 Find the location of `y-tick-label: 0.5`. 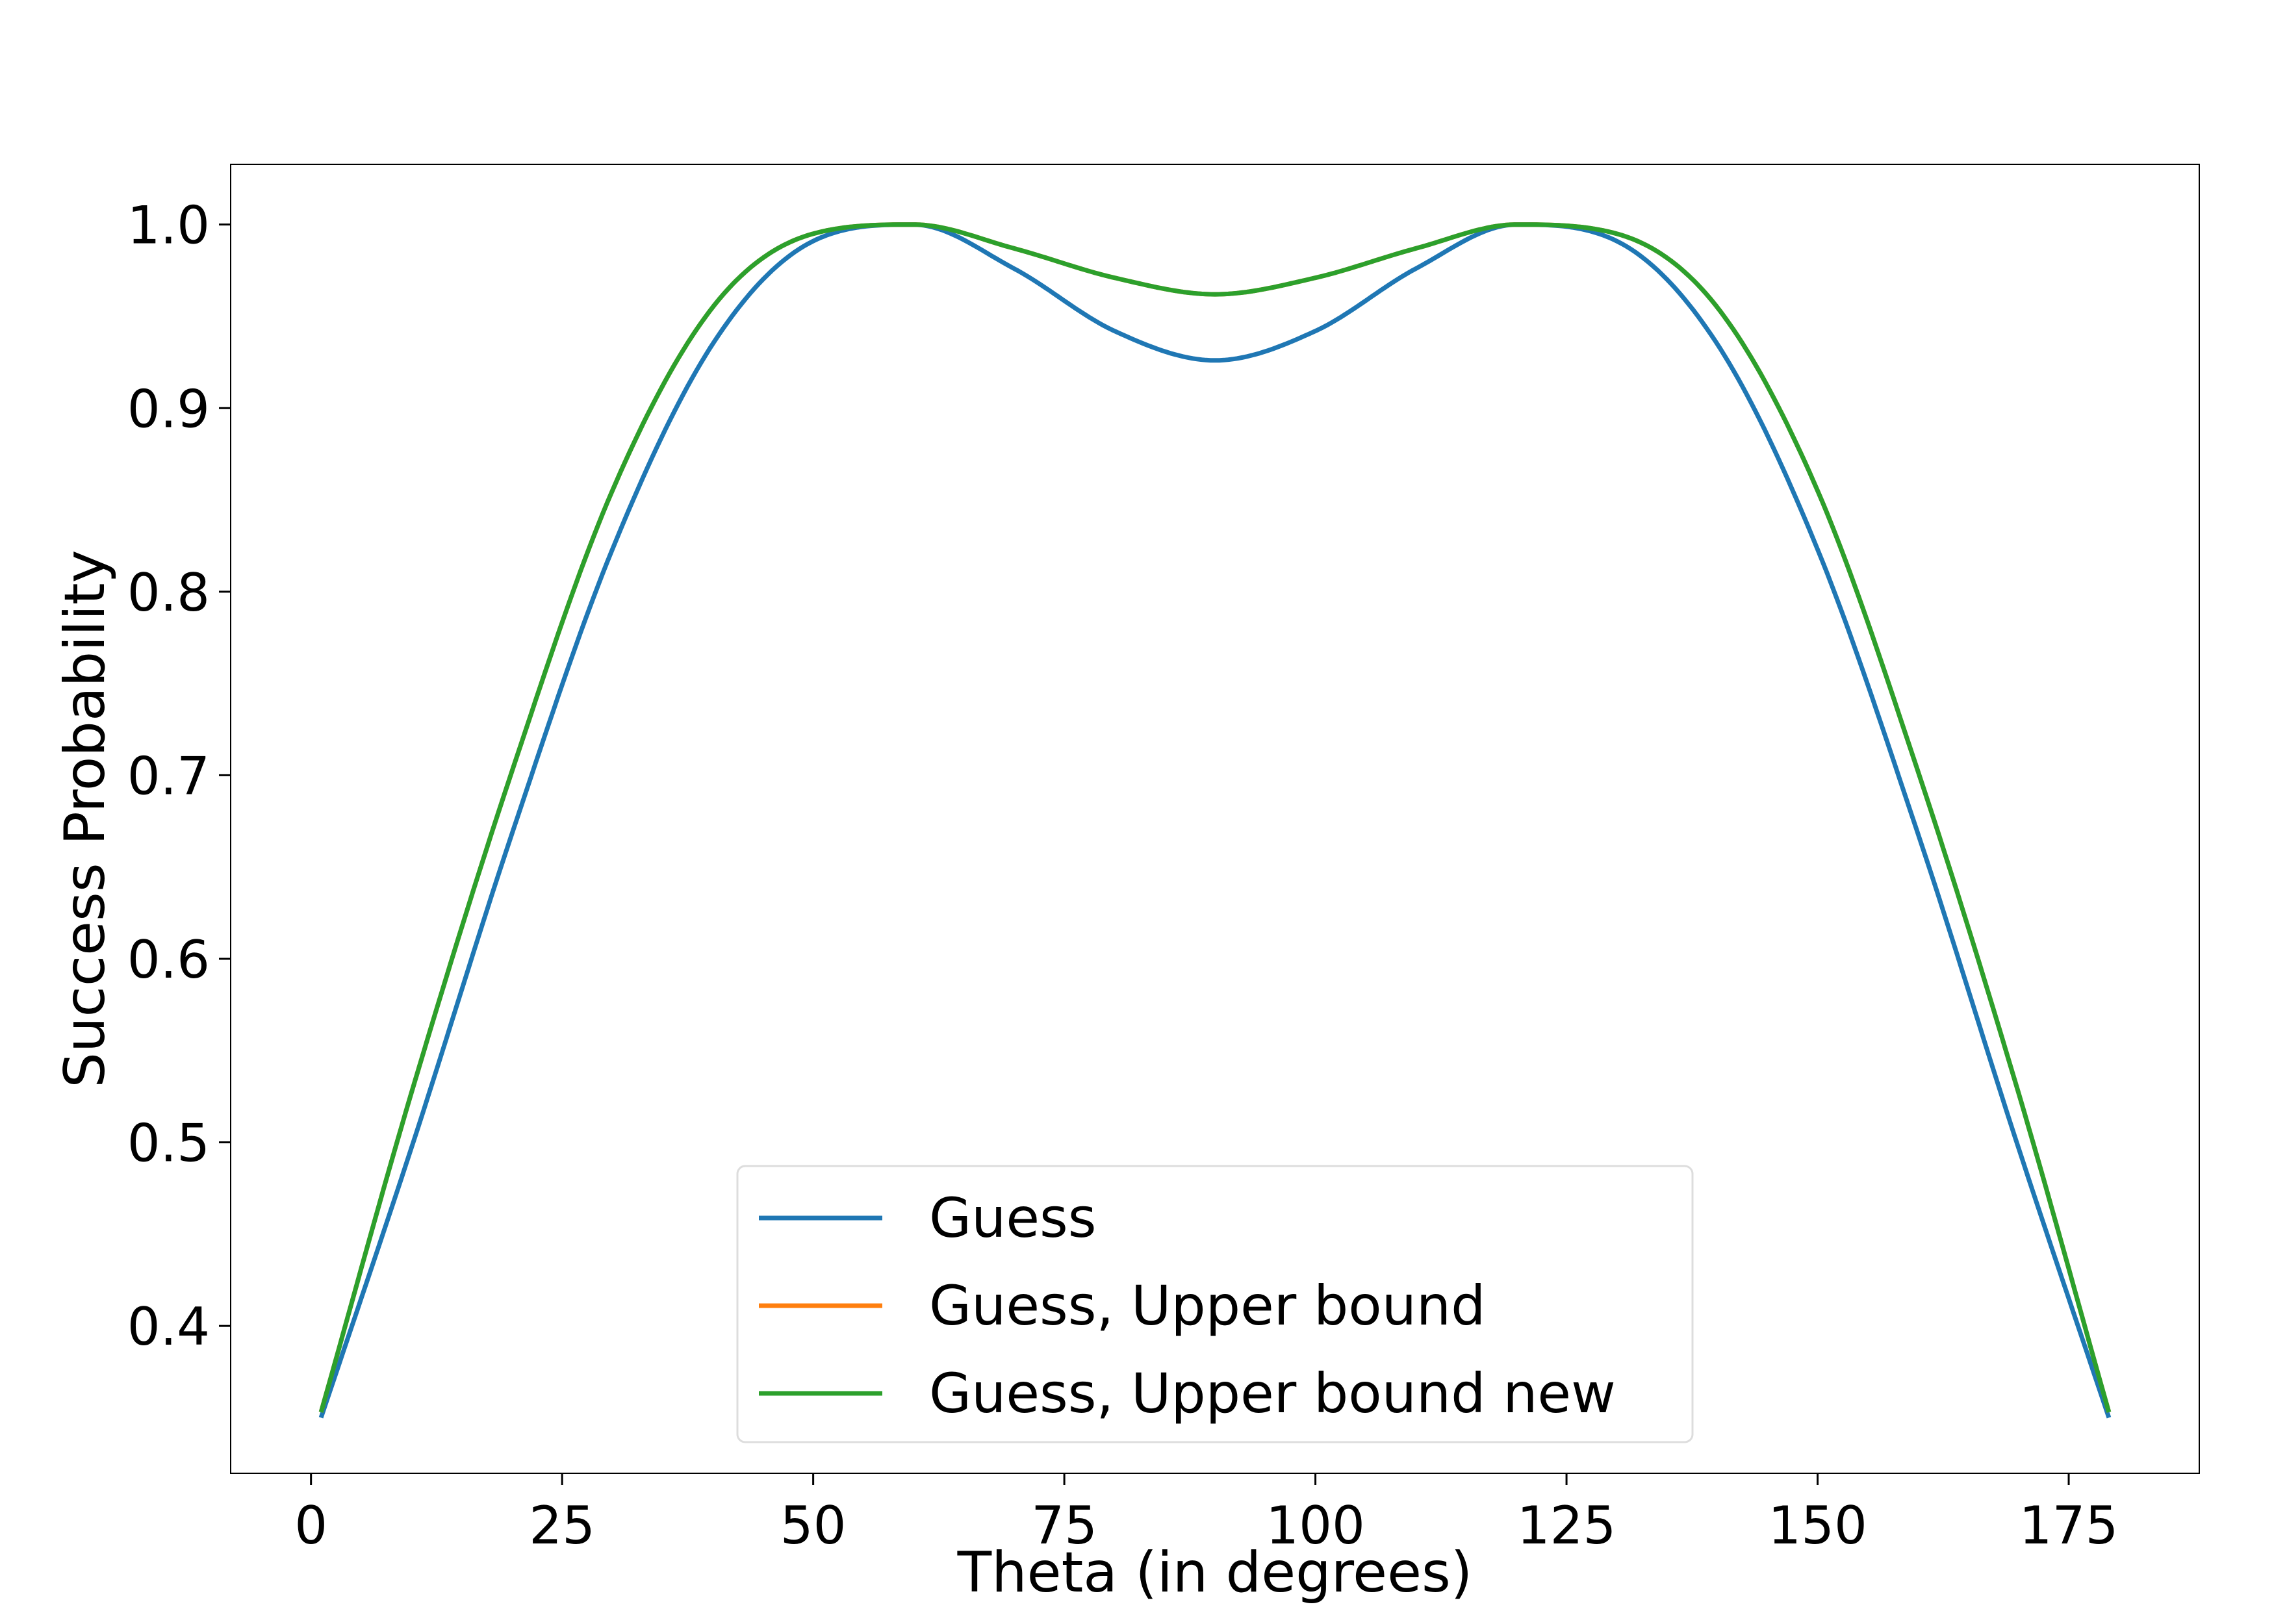

y-tick-label: 0.5 is located at coordinates (168, 1143).